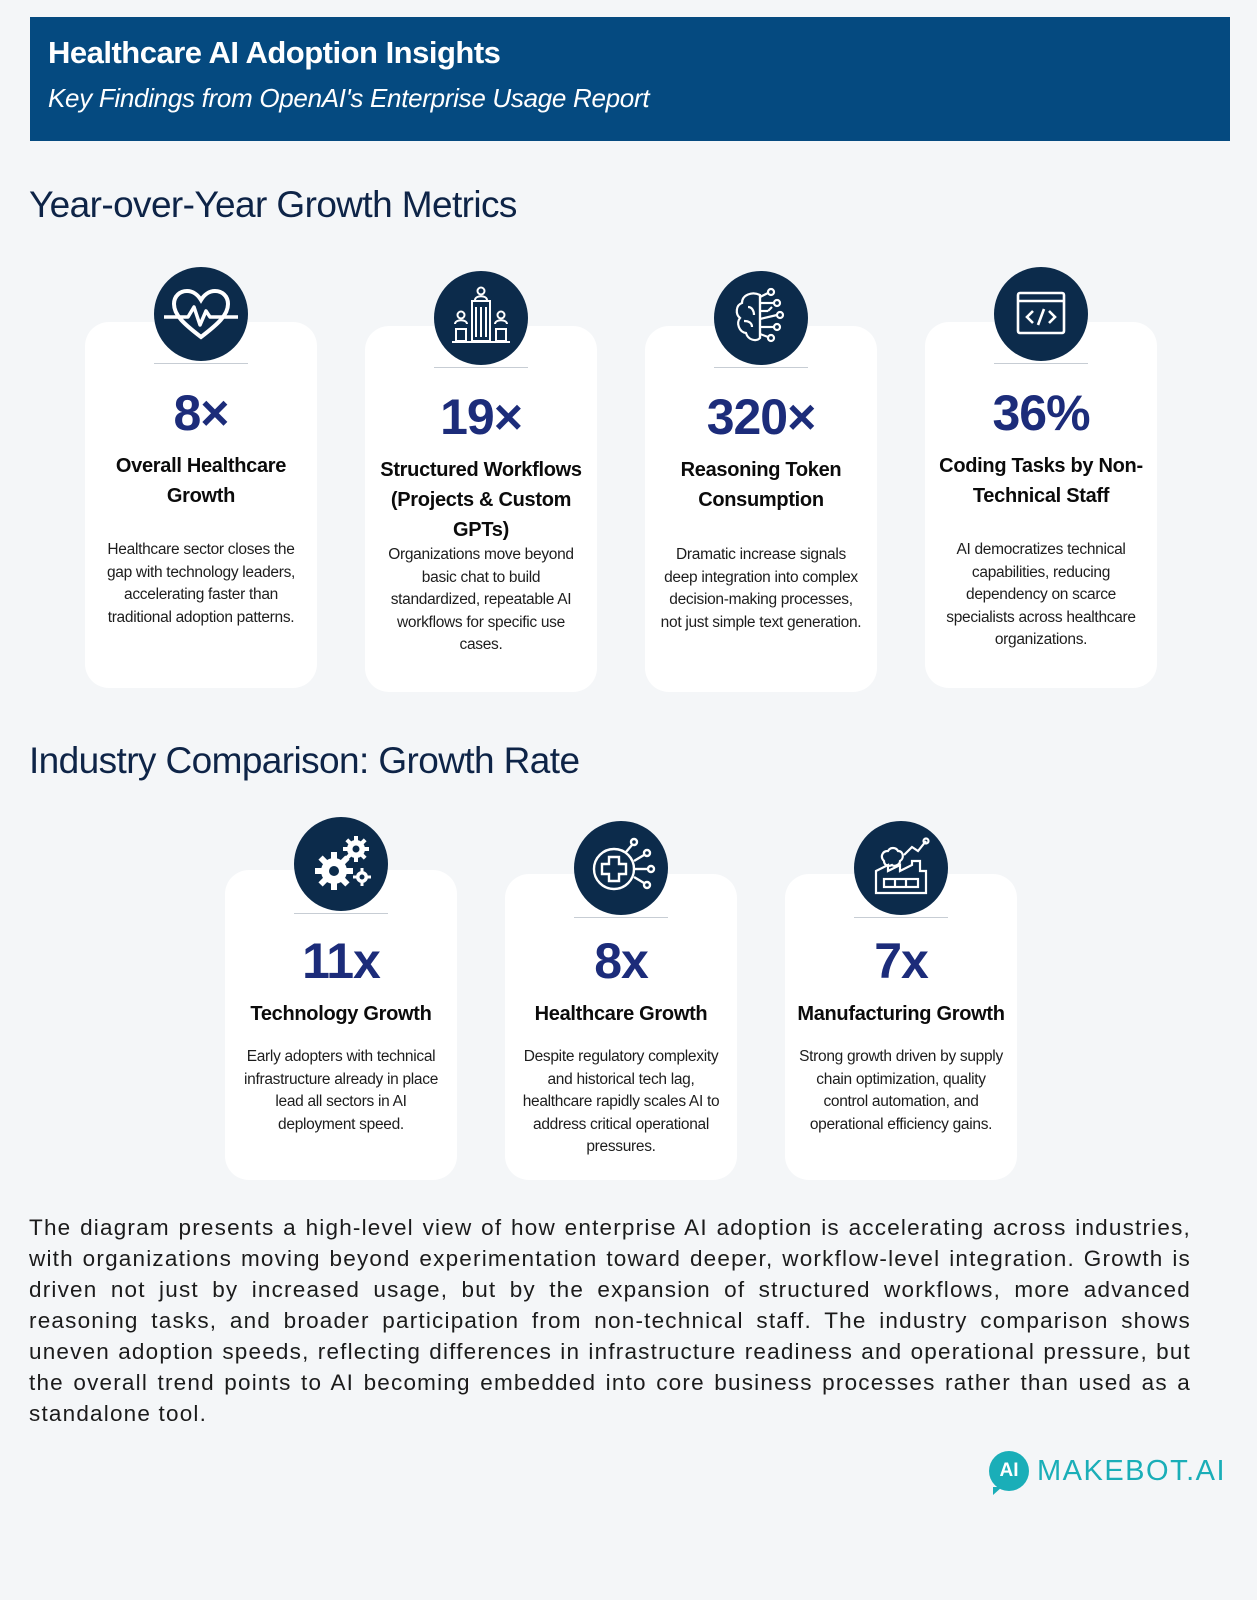 The height and width of the screenshot is (1600, 1257). I want to click on metric-value: 8×, so click(201, 413).